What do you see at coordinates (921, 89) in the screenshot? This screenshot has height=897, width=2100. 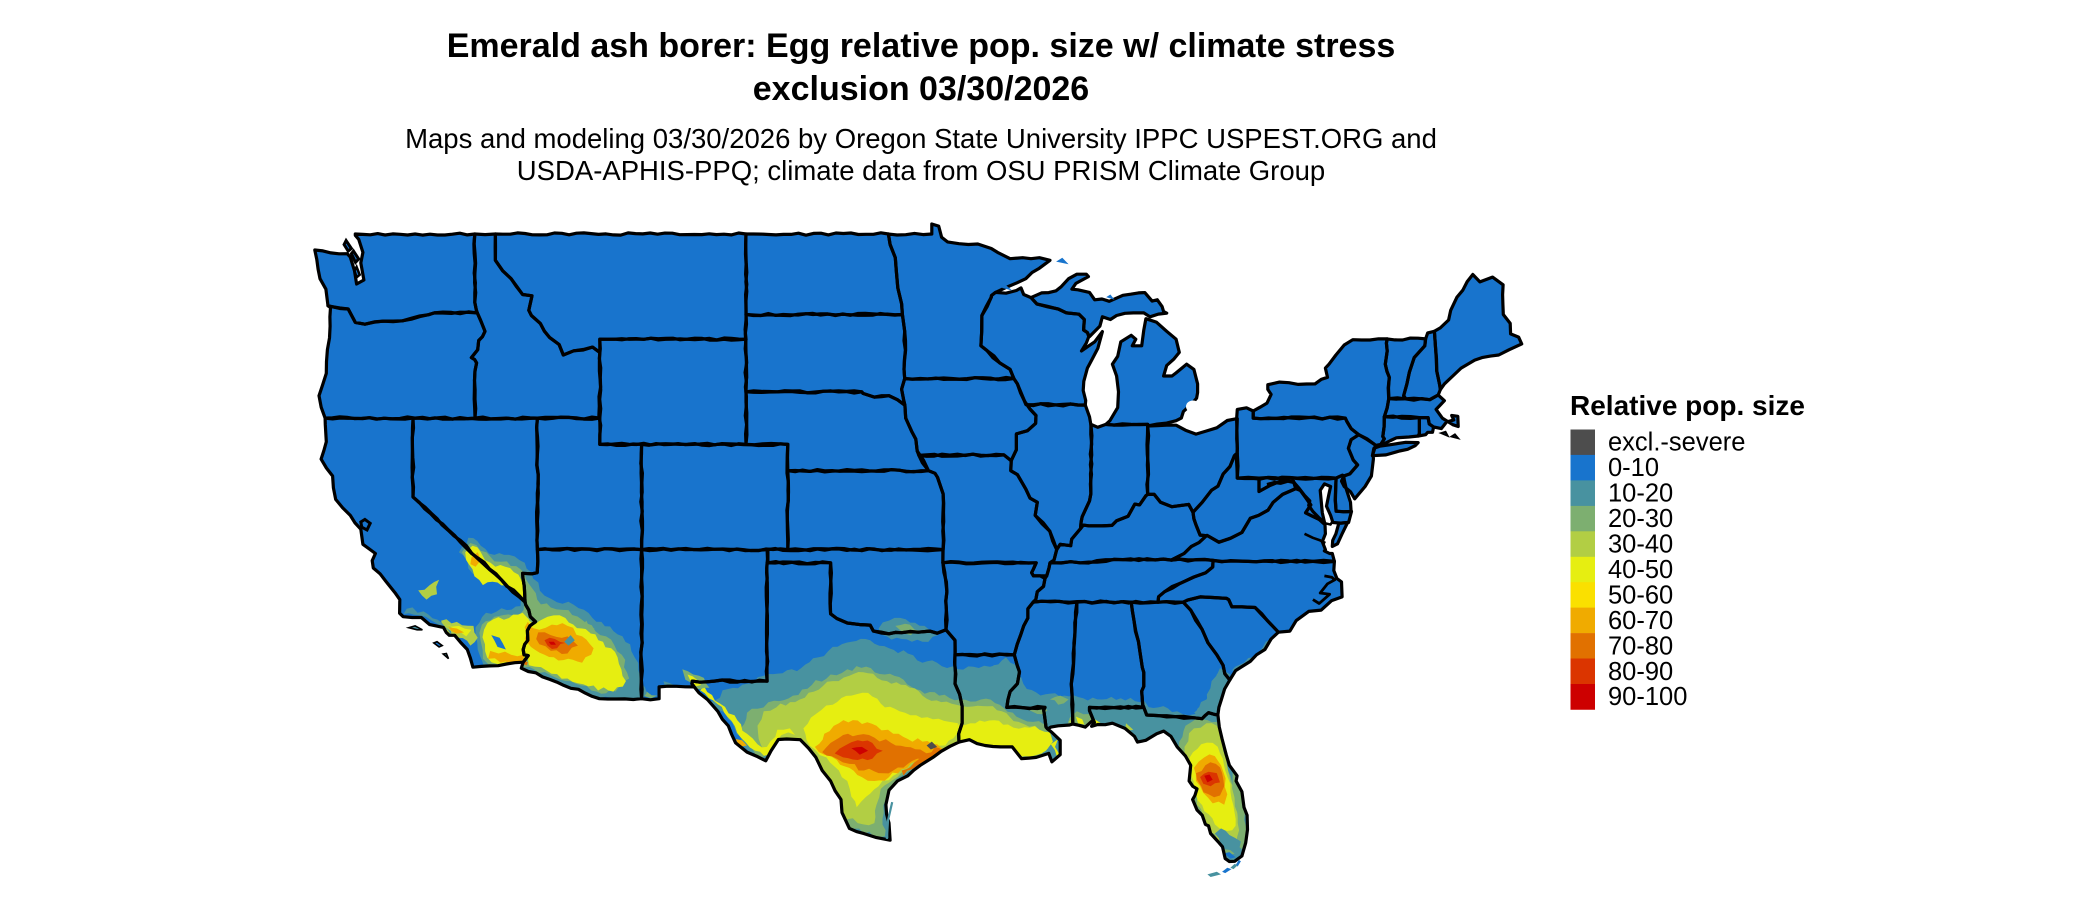 I see `svg-text: exclusion 03/30/2026` at bounding box center [921, 89].